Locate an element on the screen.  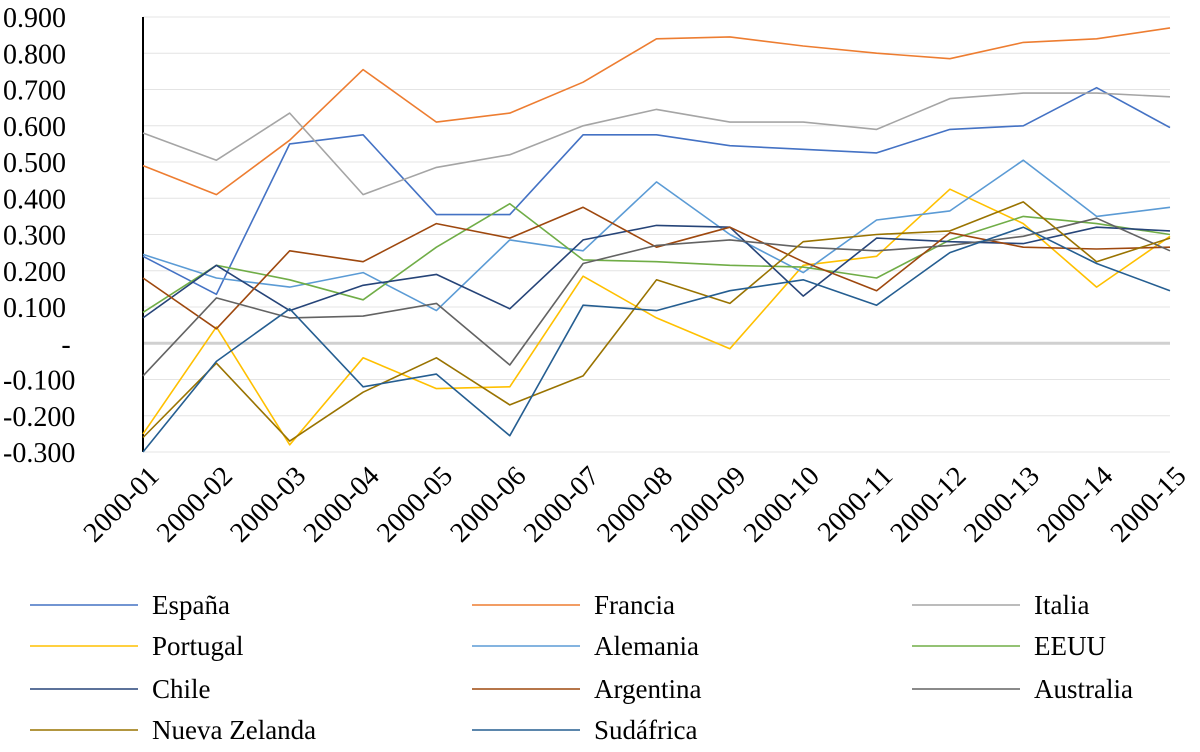
y-tick-label: 0.500 is located at coordinates (34, 163).